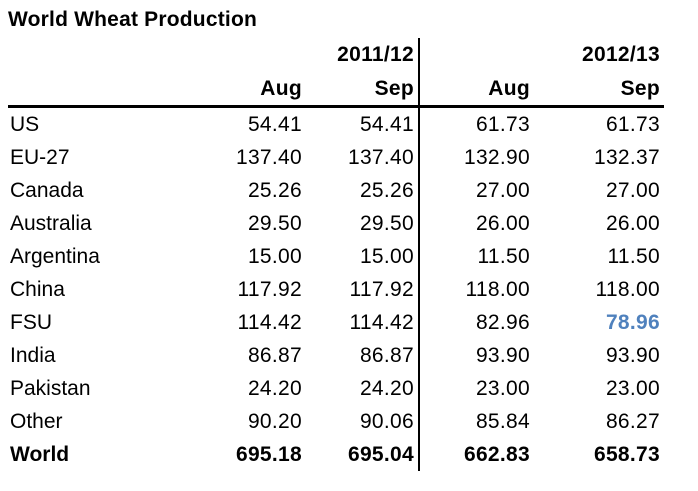 Image resolution: width=698 pixels, height=491 pixels. I want to click on row-label-canada: Canada, so click(47, 190).